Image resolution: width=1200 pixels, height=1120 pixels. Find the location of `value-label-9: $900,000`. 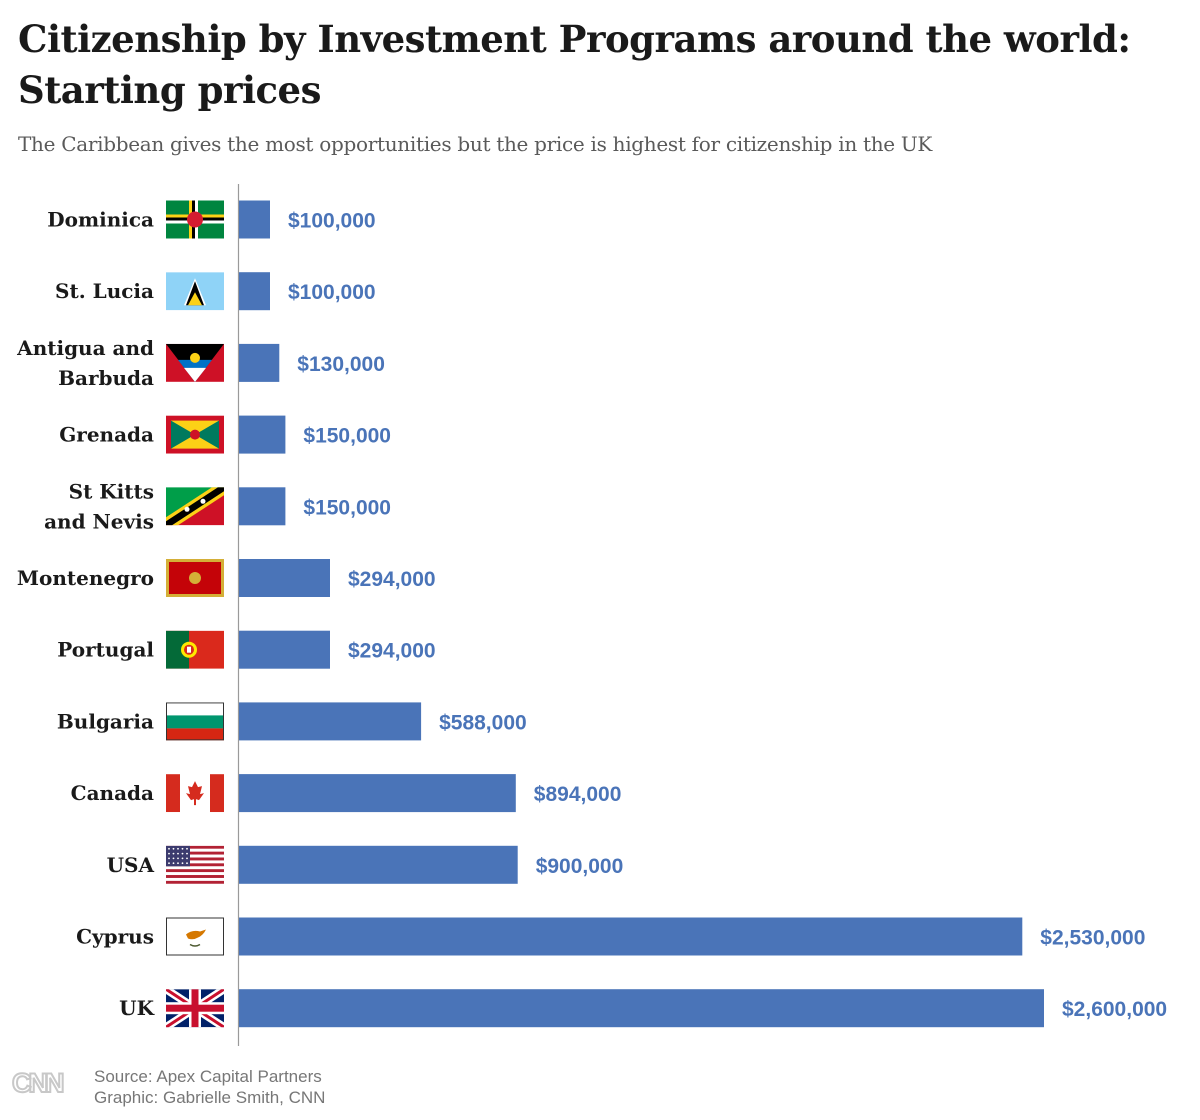

value-label-9: $900,000 is located at coordinates (580, 866).